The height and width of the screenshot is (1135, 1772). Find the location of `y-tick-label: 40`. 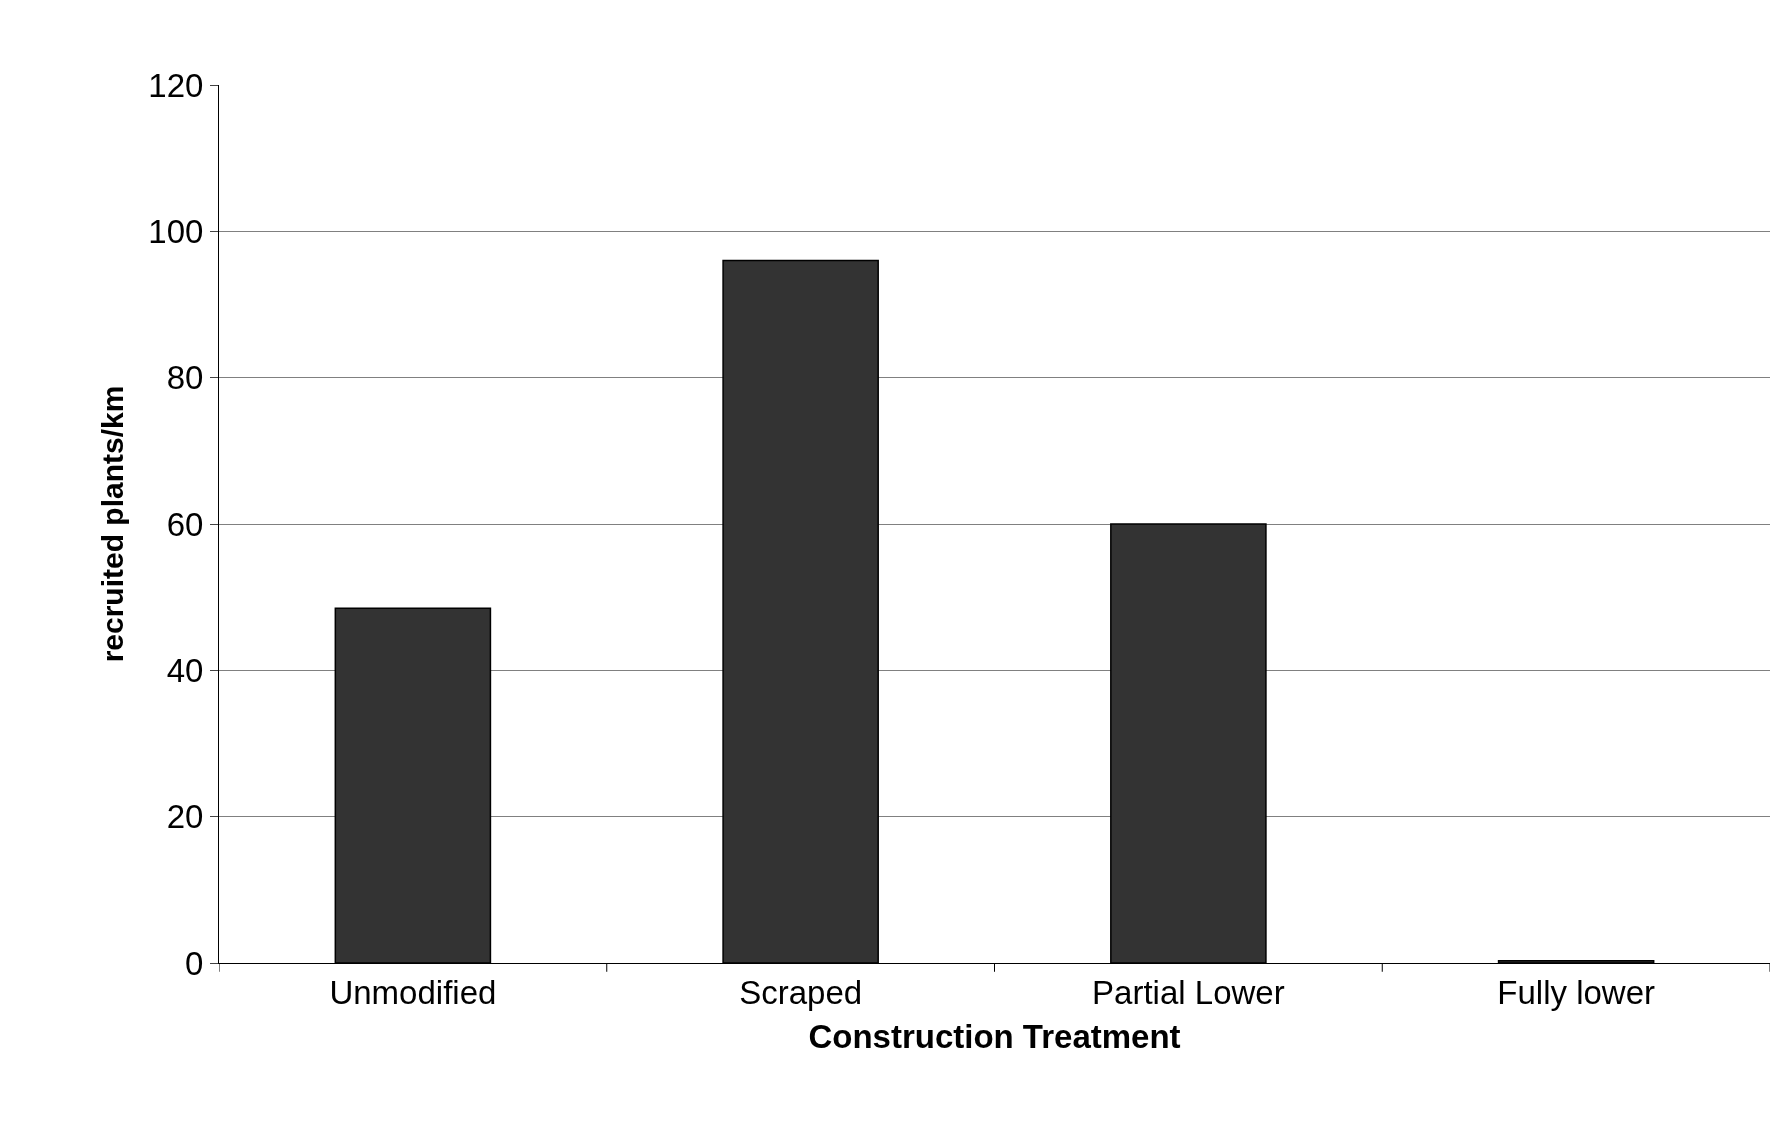

y-tick-label: 40 is located at coordinates (185, 670).